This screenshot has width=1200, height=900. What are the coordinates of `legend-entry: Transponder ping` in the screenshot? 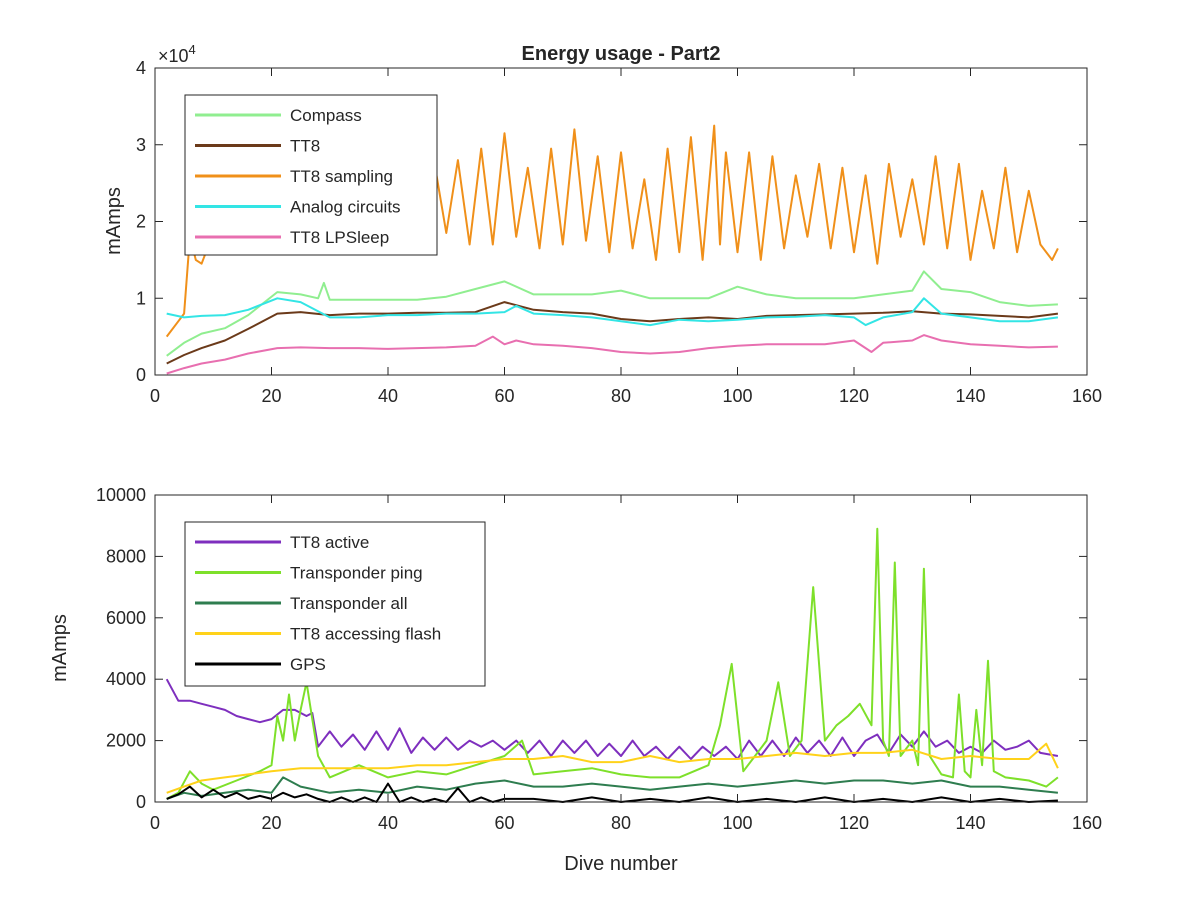 It's located at (356, 573).